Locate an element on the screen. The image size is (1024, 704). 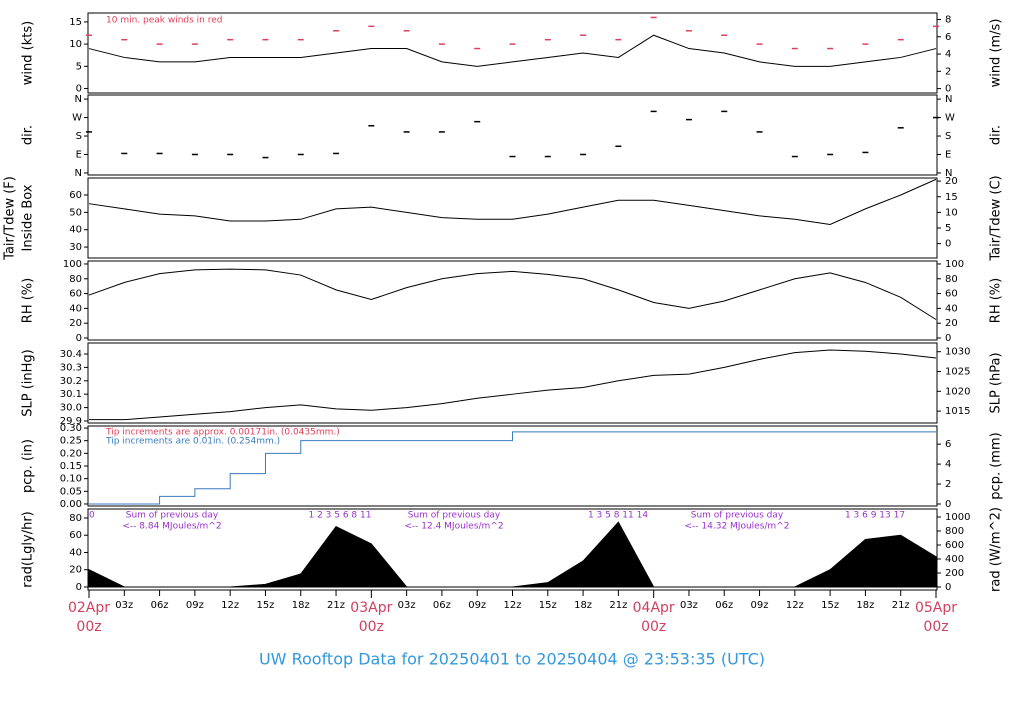
y2-tick-label: 400 is located at coordinates (954, 559).